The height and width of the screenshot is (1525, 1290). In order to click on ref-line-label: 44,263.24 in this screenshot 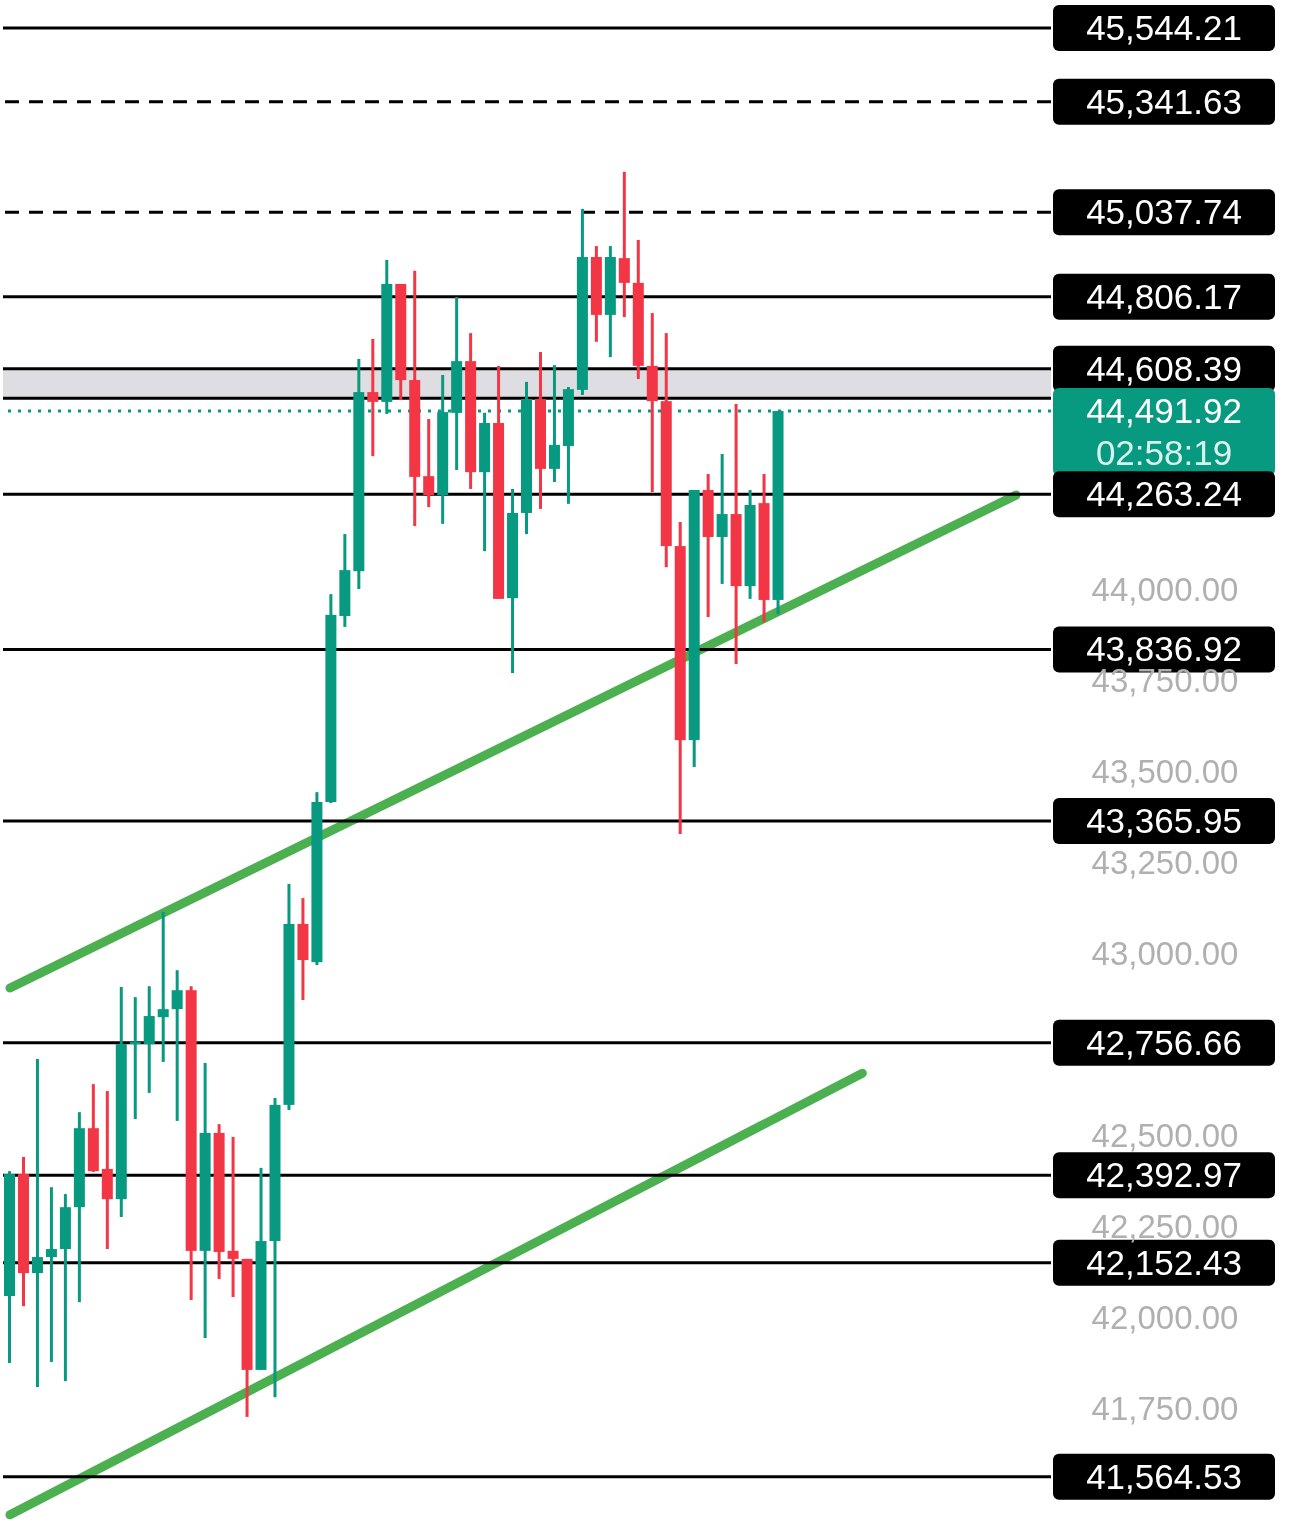, I will do `click(1164, 494)`.